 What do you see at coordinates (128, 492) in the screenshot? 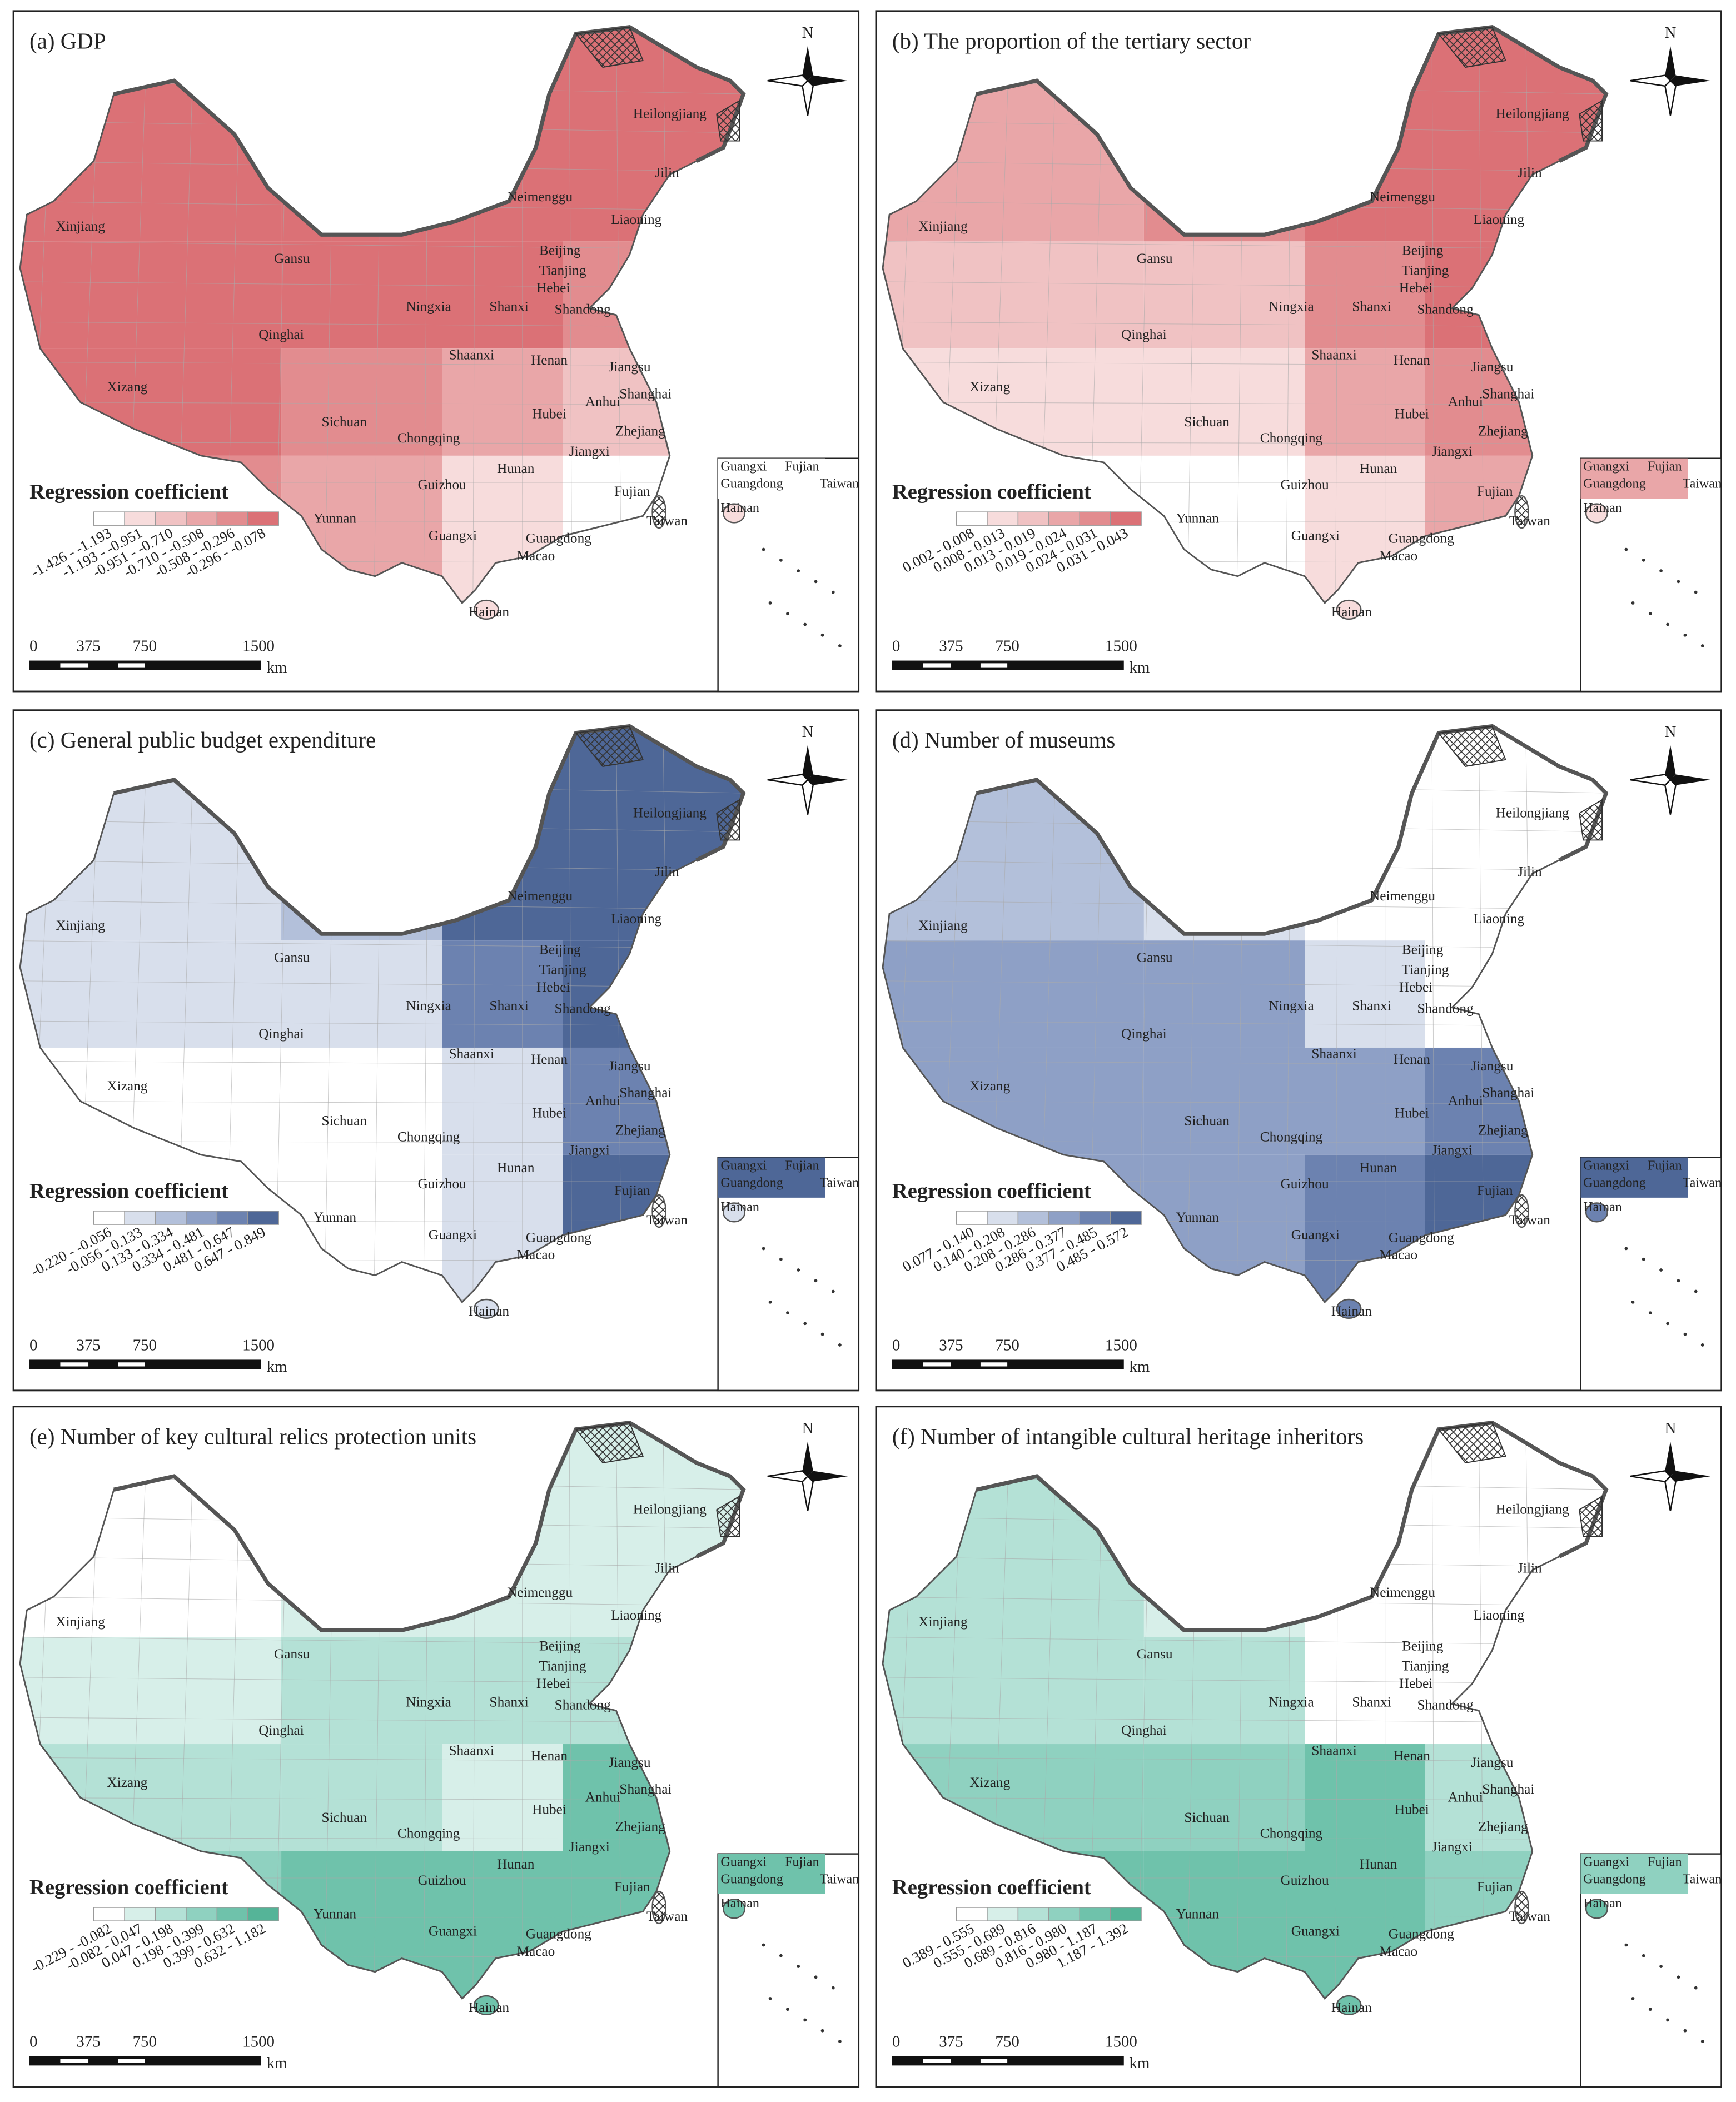
I see `legend-title: Regression coefficient` at bounding box center [128, 492].